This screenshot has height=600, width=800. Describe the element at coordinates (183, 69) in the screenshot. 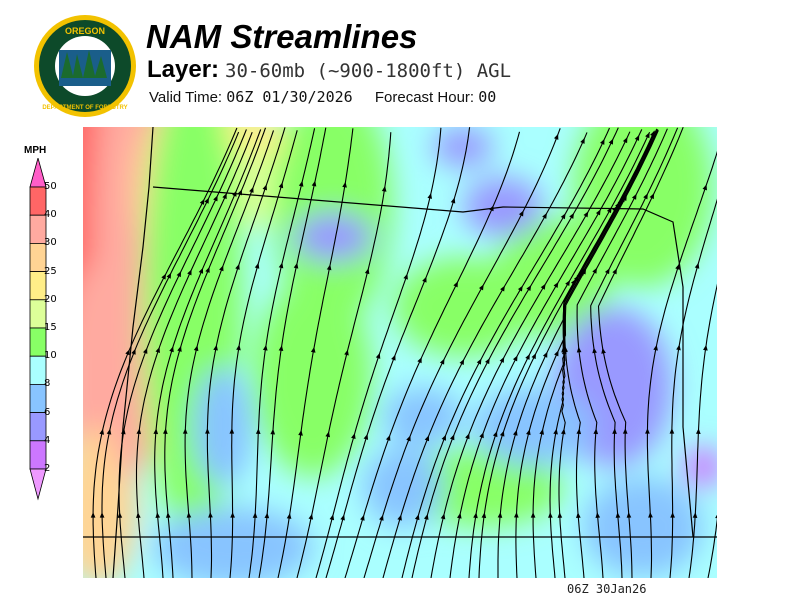

I see `layer-label: Layer:` at that location.